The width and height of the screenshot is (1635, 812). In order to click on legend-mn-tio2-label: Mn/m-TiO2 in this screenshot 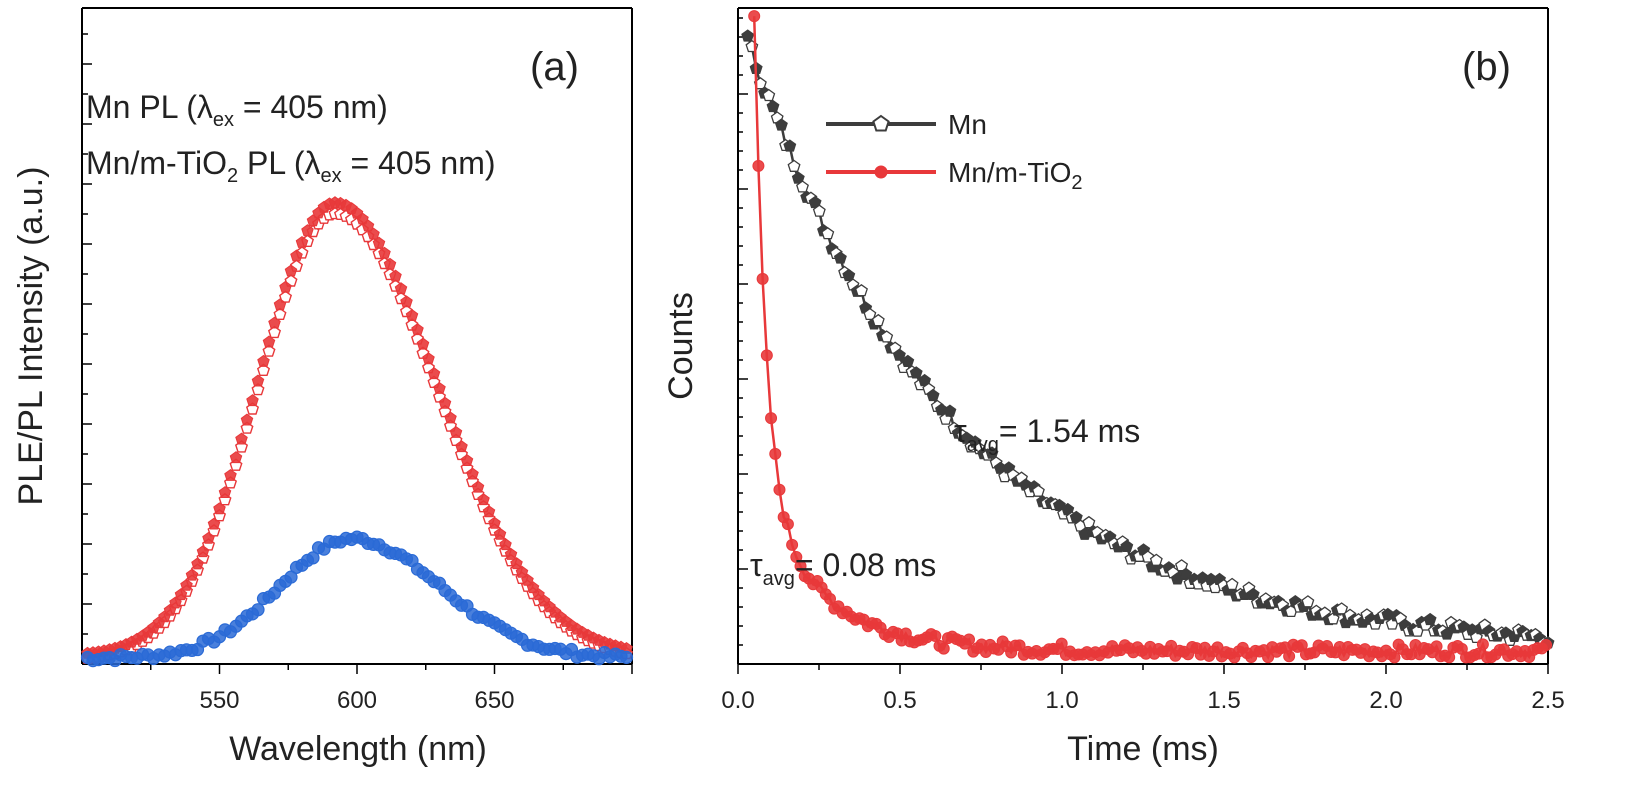, I will do `click(1015, 175)`.